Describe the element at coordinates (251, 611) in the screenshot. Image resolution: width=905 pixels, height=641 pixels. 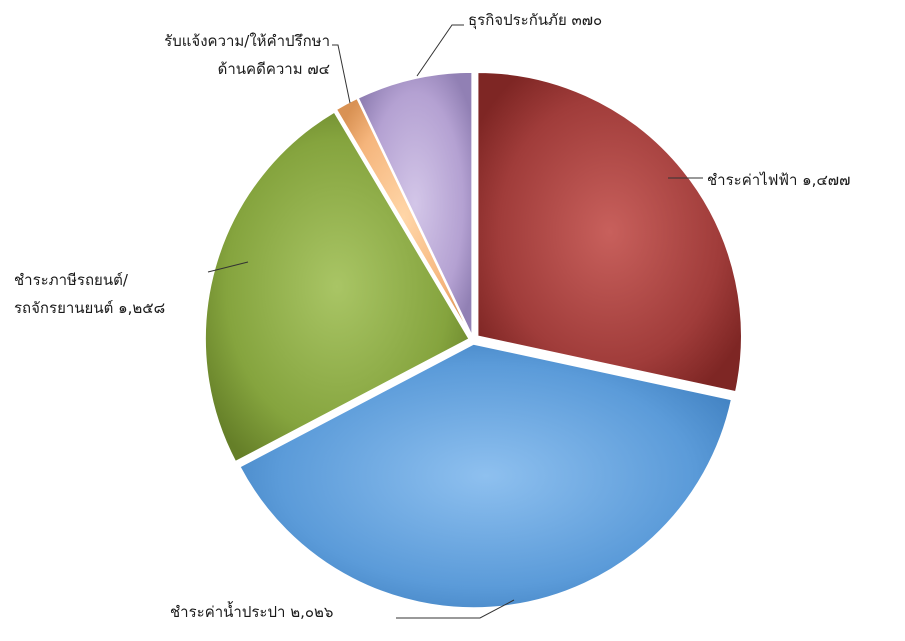
I see `slice-label-1-line-0: ชำระค่าน้ำประปา ๒,๐๒๖` at that location.